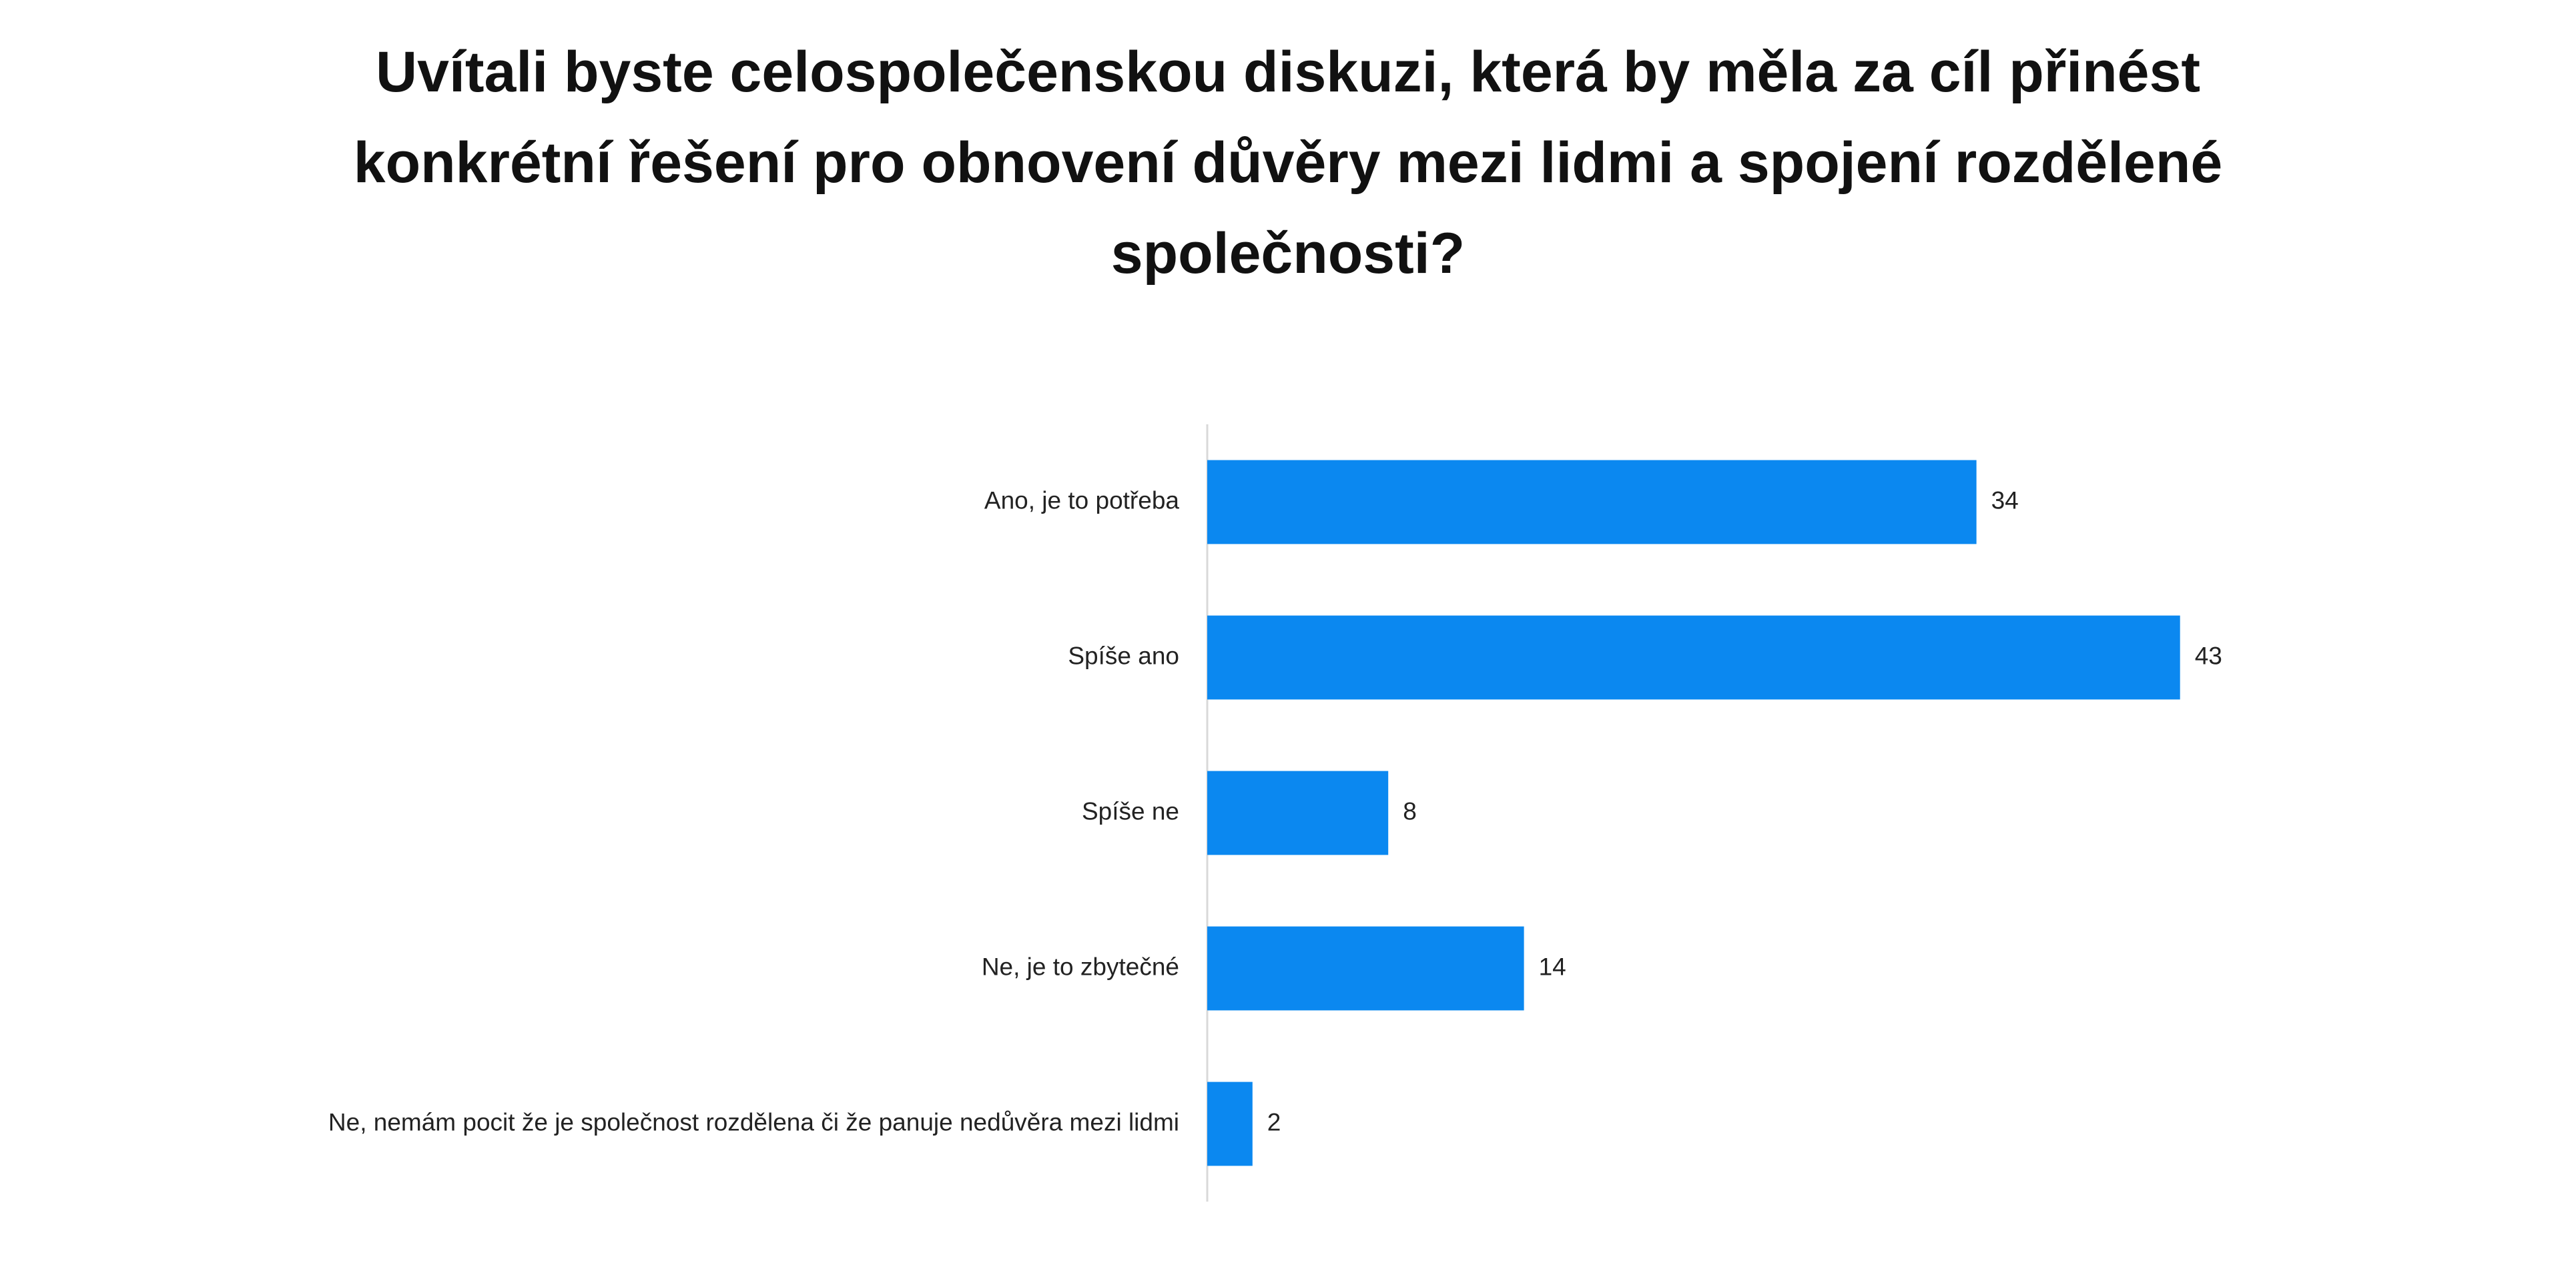 The height and width of the screenshot is (1281, 2576). What do you see at coordinates (2208, 656) in the screenshot?
I see `value-label: 43` at bounding box center [2208, 656].